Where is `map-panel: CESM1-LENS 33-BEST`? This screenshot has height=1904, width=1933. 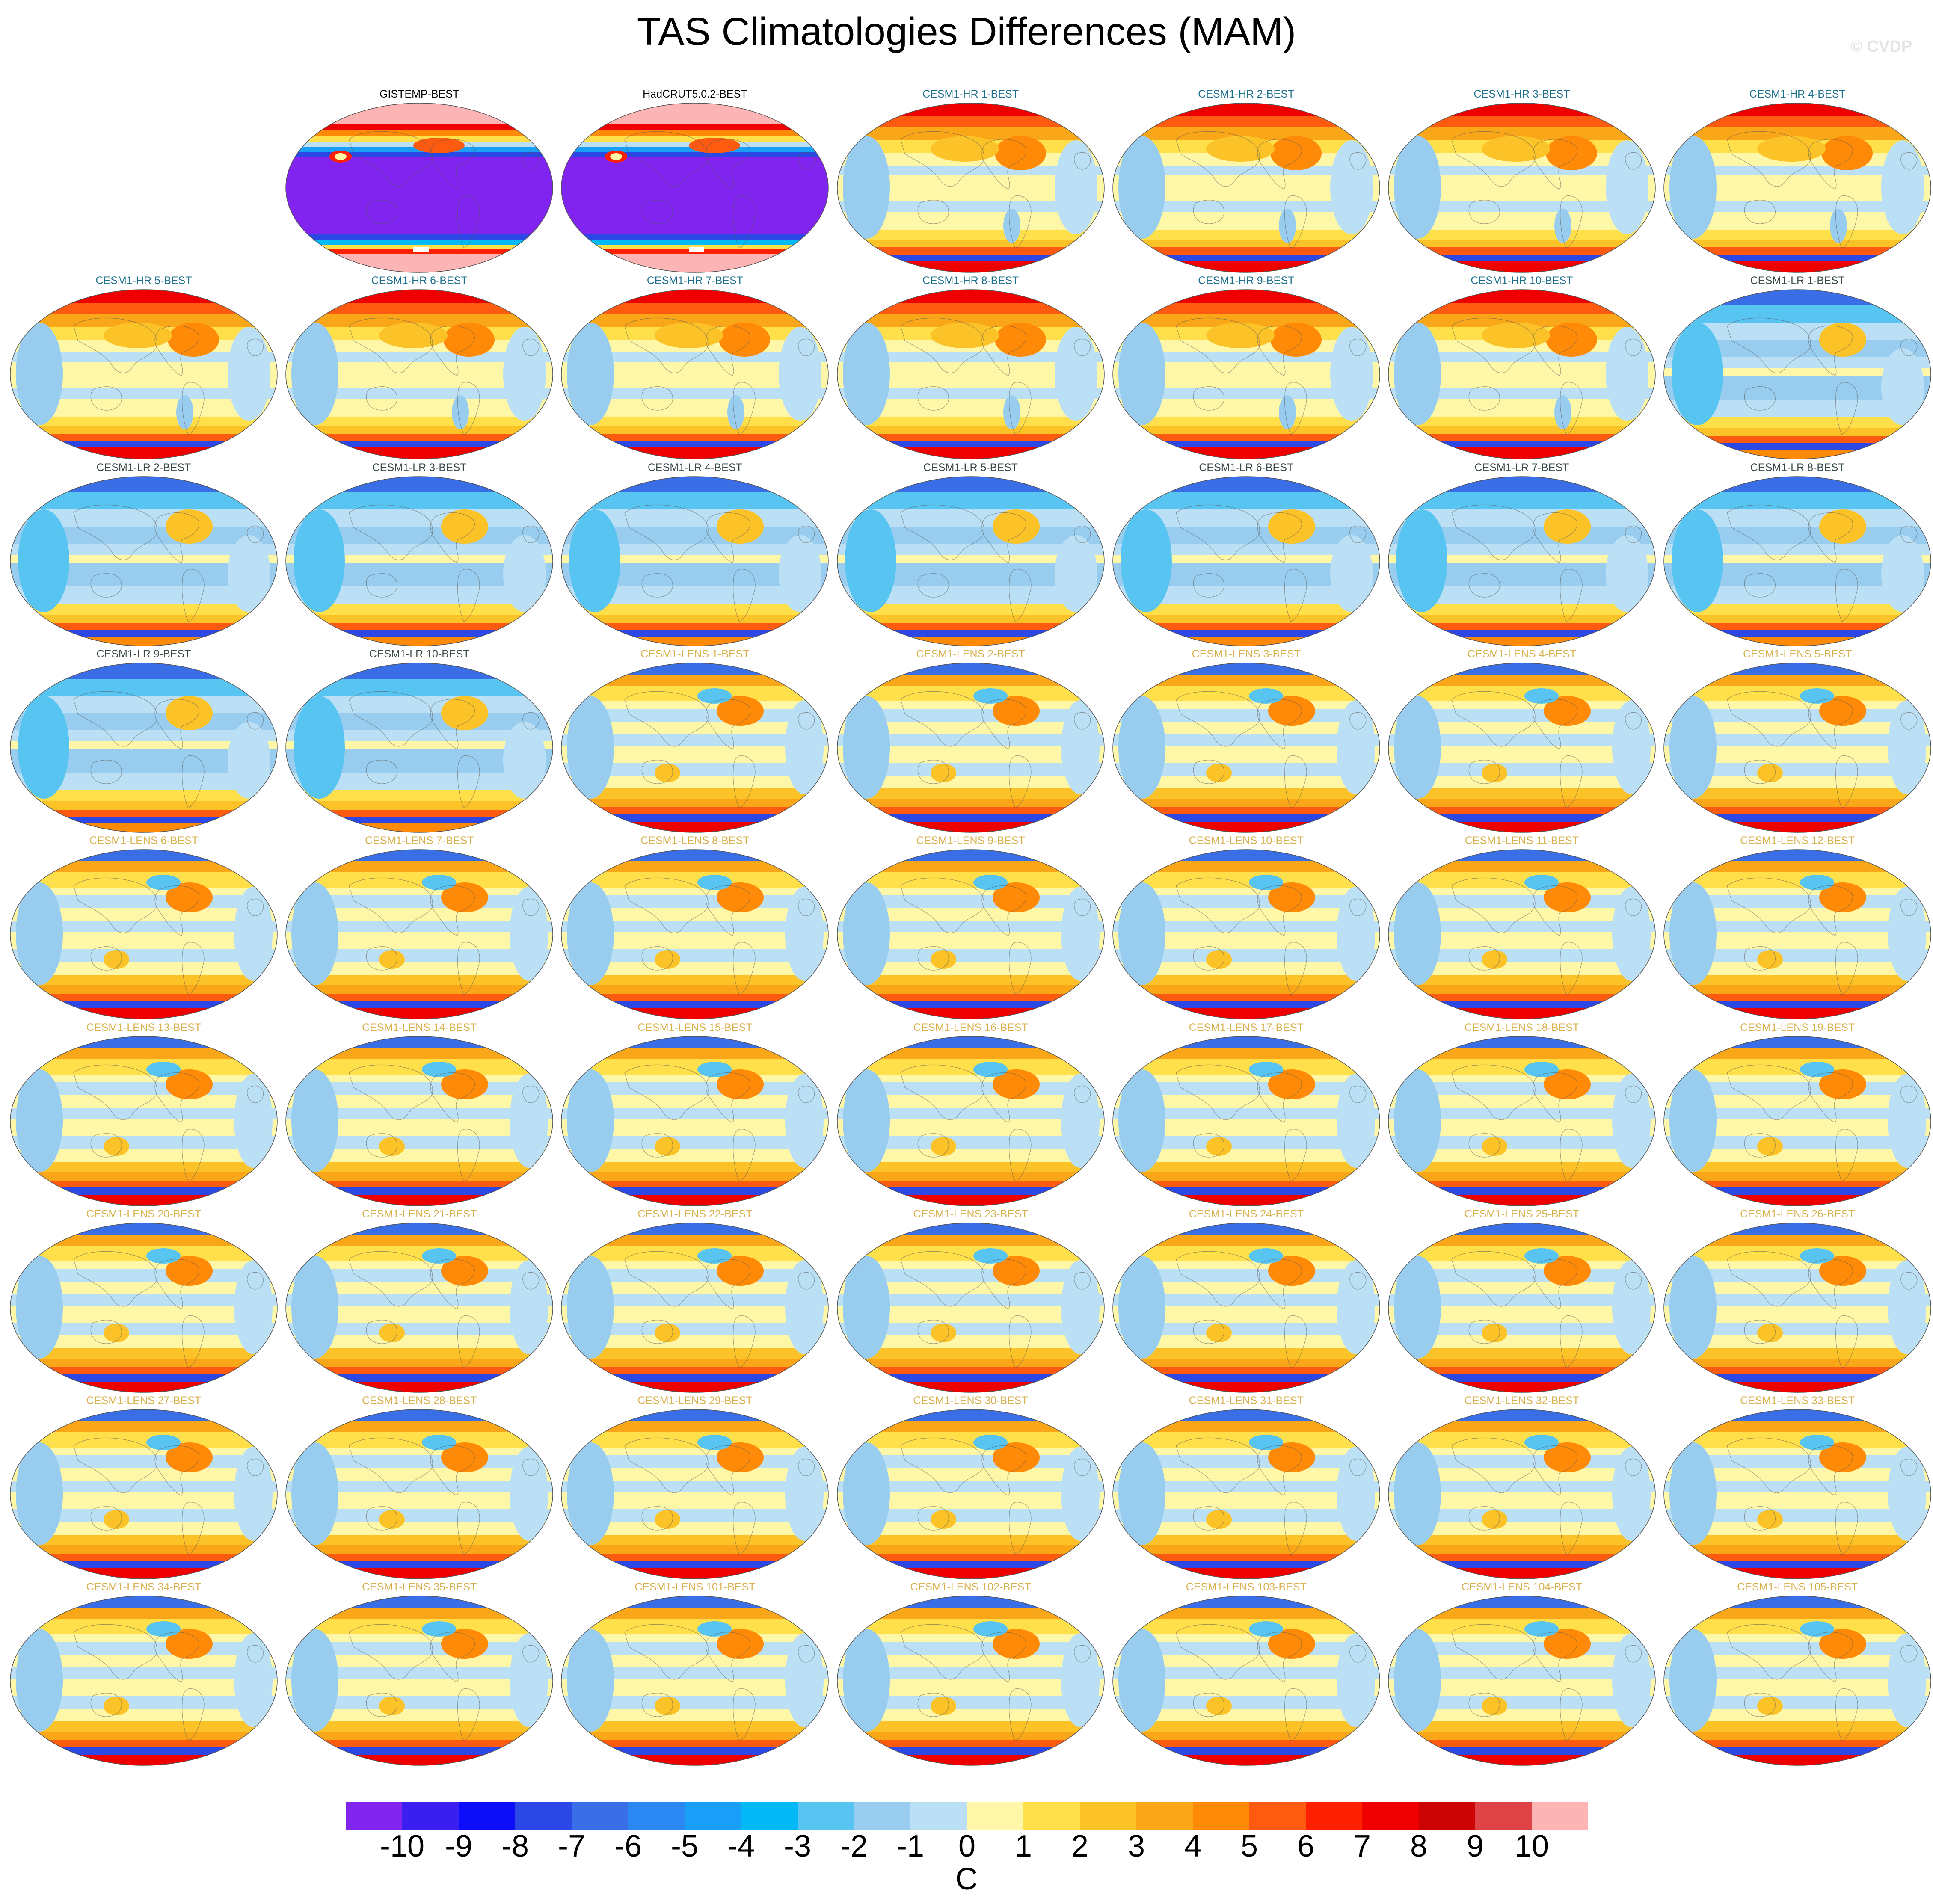
map-panel: CESM1-LENS 33-BEST is located at coordinates (1796, 1488).